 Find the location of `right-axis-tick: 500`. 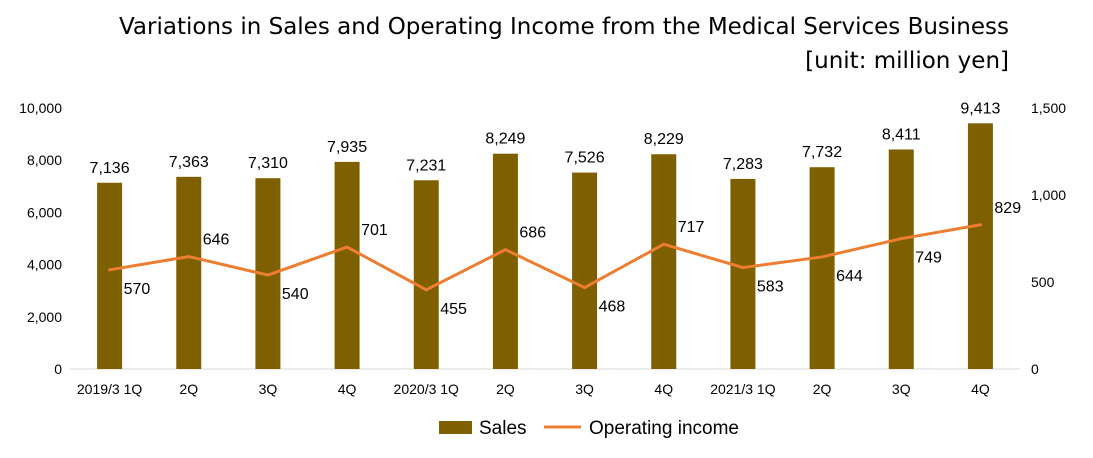

right-axis-tick: 500 is located at coordinates (1043, 282).